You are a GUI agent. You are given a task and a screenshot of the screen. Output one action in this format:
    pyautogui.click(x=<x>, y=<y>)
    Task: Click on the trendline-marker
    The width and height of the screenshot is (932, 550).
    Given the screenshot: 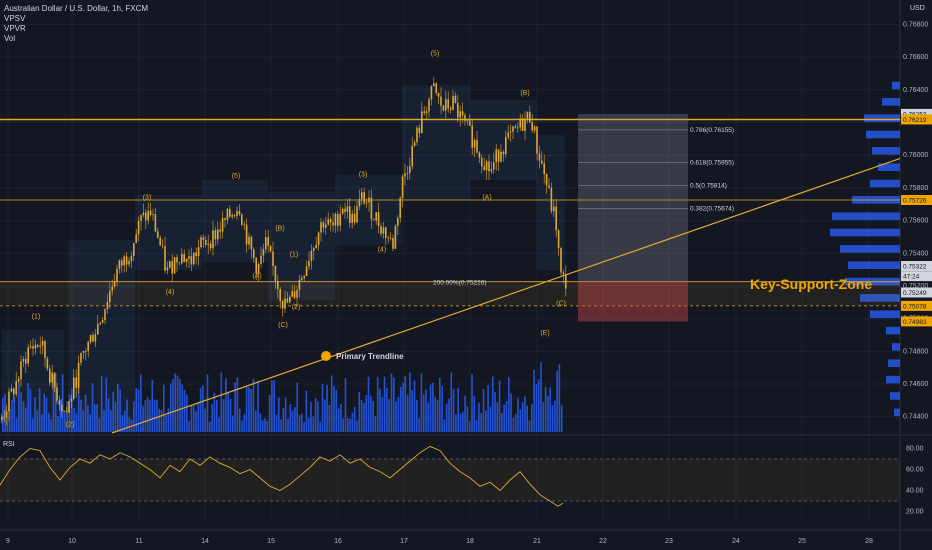 What is the action you would take?
    pyautogui.click(x=326, y=356)
    